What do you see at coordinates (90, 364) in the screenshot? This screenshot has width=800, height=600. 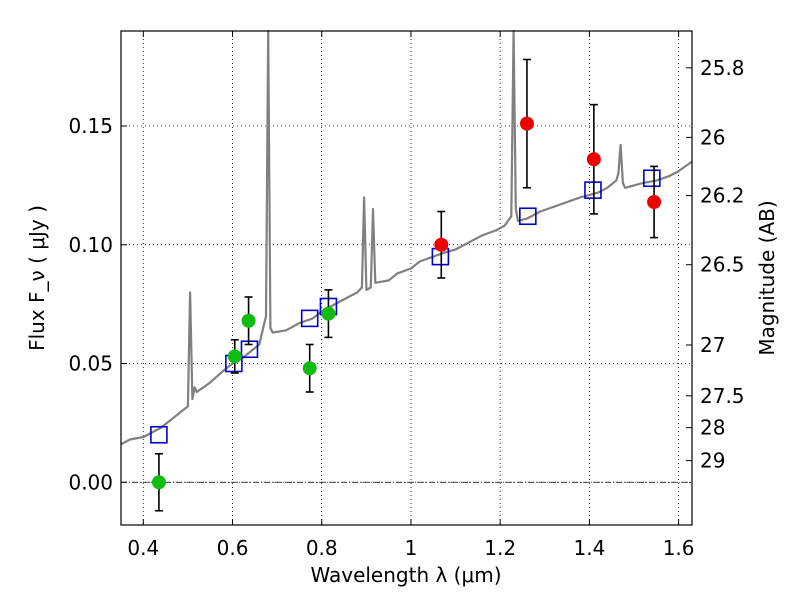 I see `y-tick-label: 0.05` at bounding box center [90, 364].